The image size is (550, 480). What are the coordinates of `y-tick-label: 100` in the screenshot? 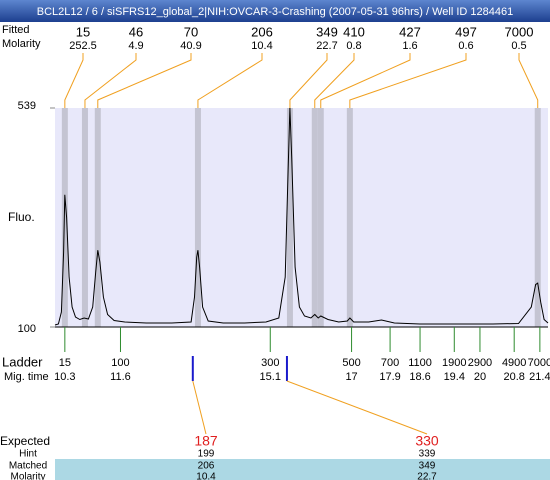 It's located at (27, 329).